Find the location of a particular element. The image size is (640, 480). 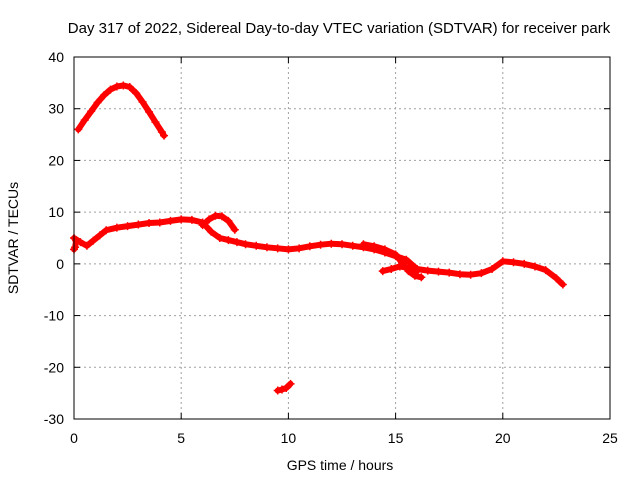

x-tick-label: 20 is located at coordinates (503, 438).